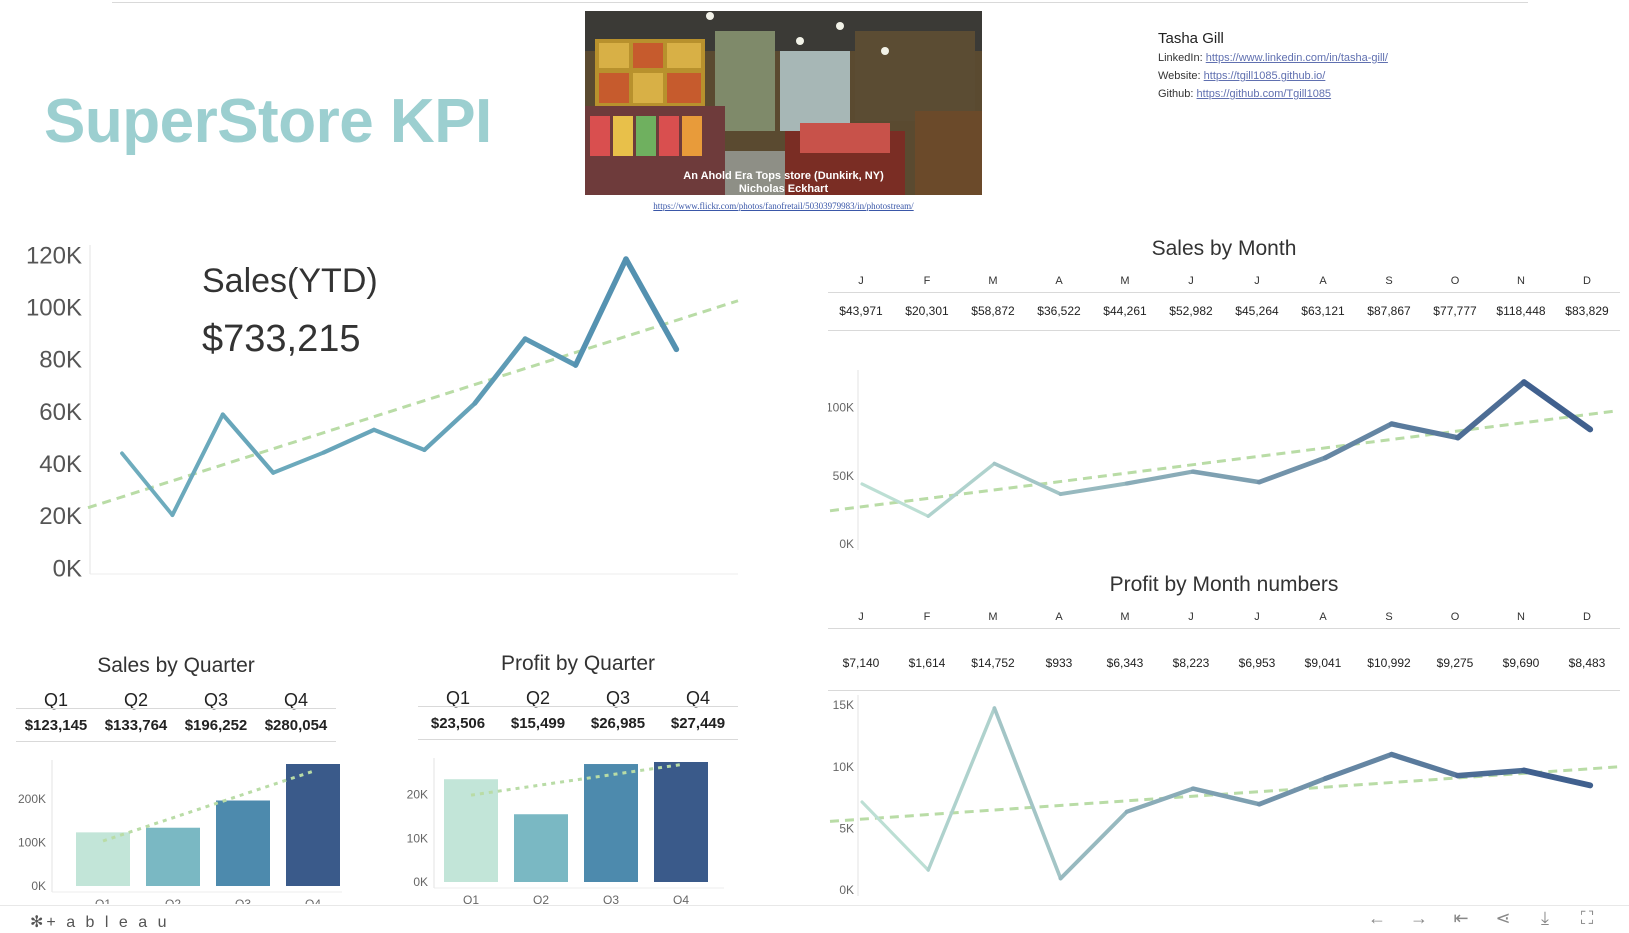  I want to click on download-icon: ⤓, so click(1545, 918).